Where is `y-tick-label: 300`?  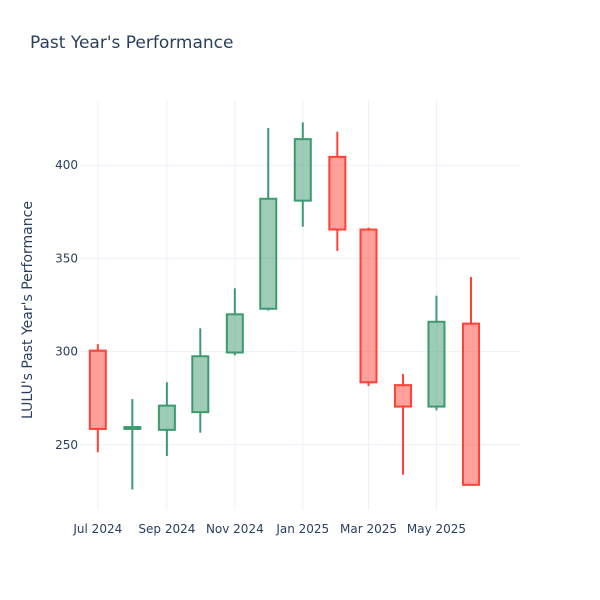 y-tick-label: 300 is located at coordinates (66, 352).